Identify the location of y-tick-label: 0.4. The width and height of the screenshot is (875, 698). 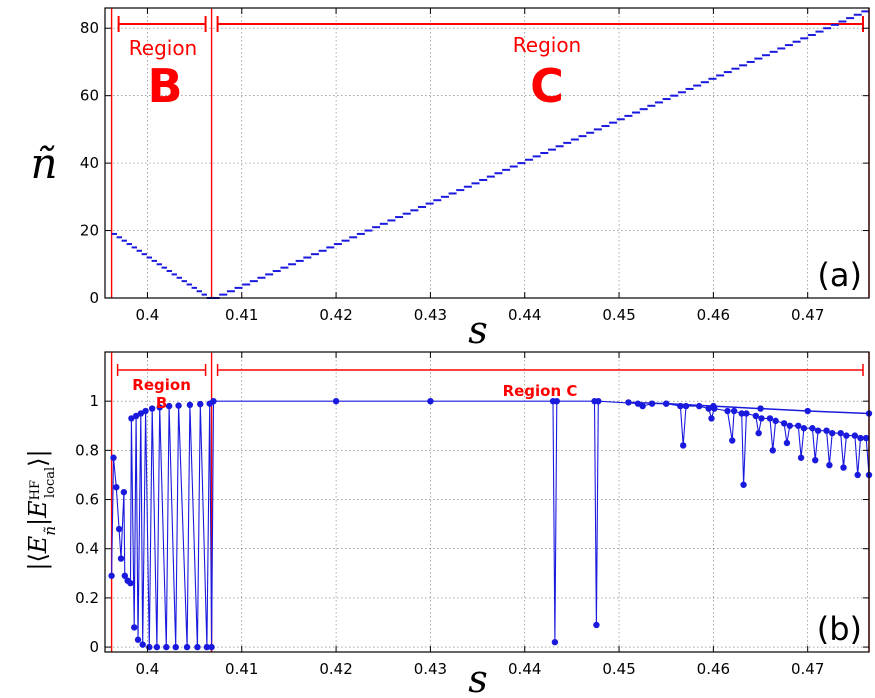
(87, 549).